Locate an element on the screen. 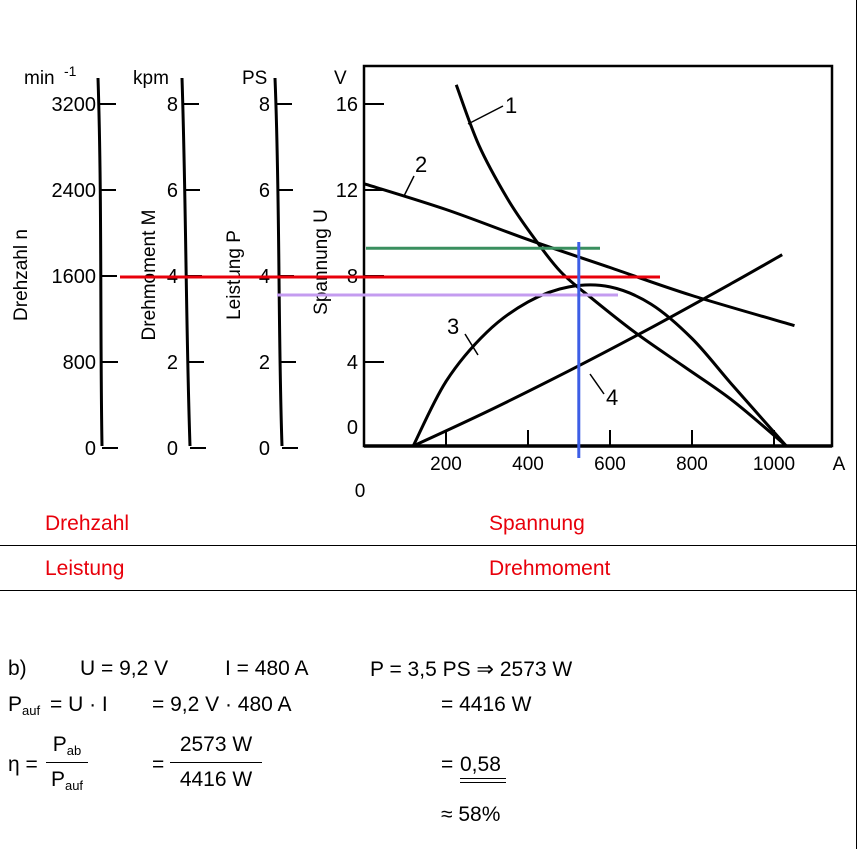  curve-4-label: 4 is located at coordinates (612, 397).